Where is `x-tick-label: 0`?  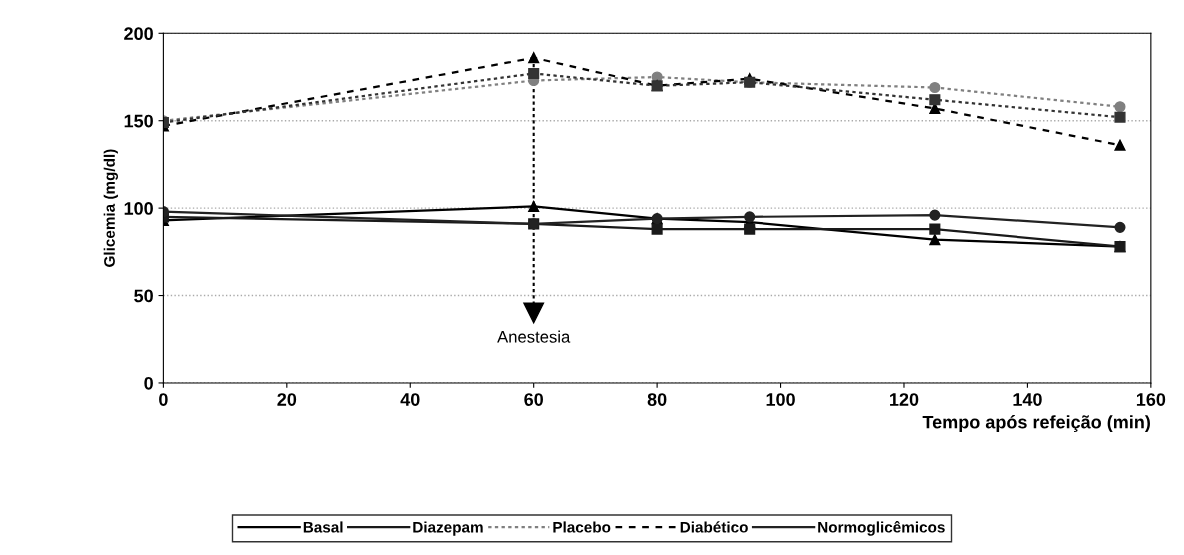
x-tick-label: 0 is located at coordinates (163, 399).